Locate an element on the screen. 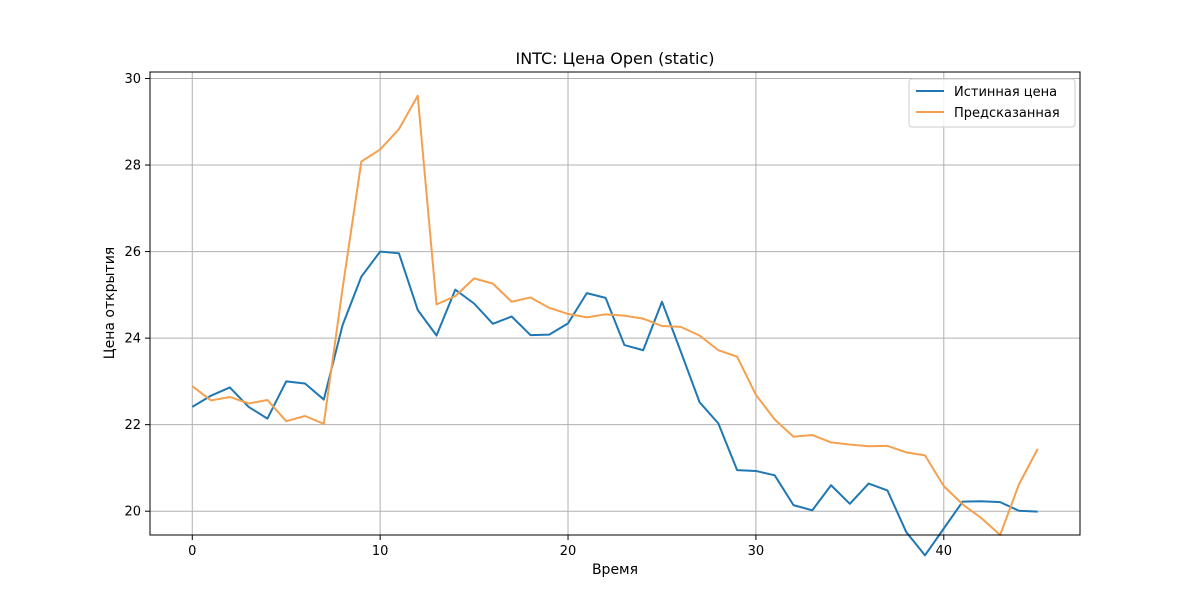  y-tick-label: 20 is located at coordinates (132, 512).